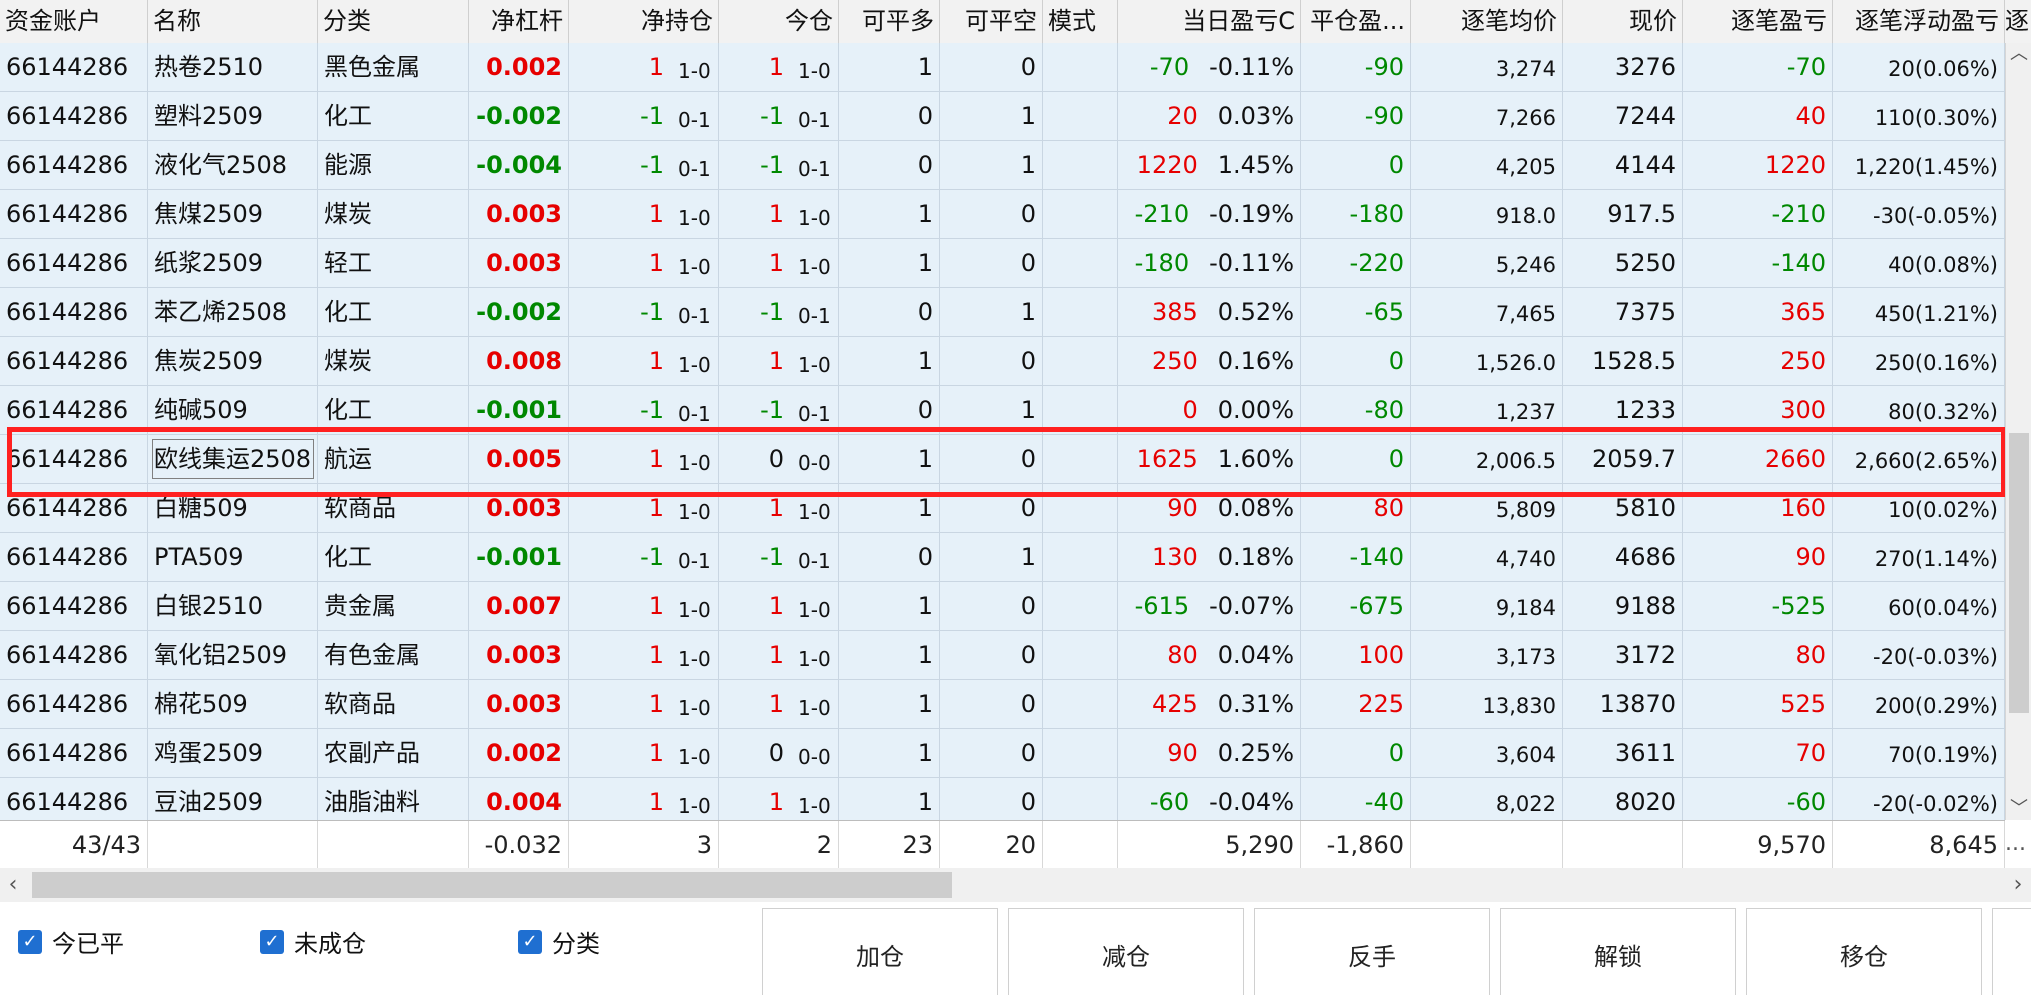  I want to click on column-header-close-long: 可平多, so click(889, 21).